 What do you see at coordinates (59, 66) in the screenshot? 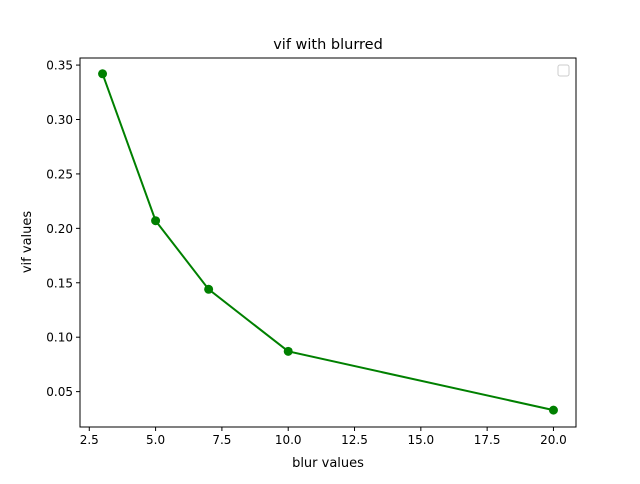
I see `y-tick-label: 0.35` at bounding box center [59, 66].